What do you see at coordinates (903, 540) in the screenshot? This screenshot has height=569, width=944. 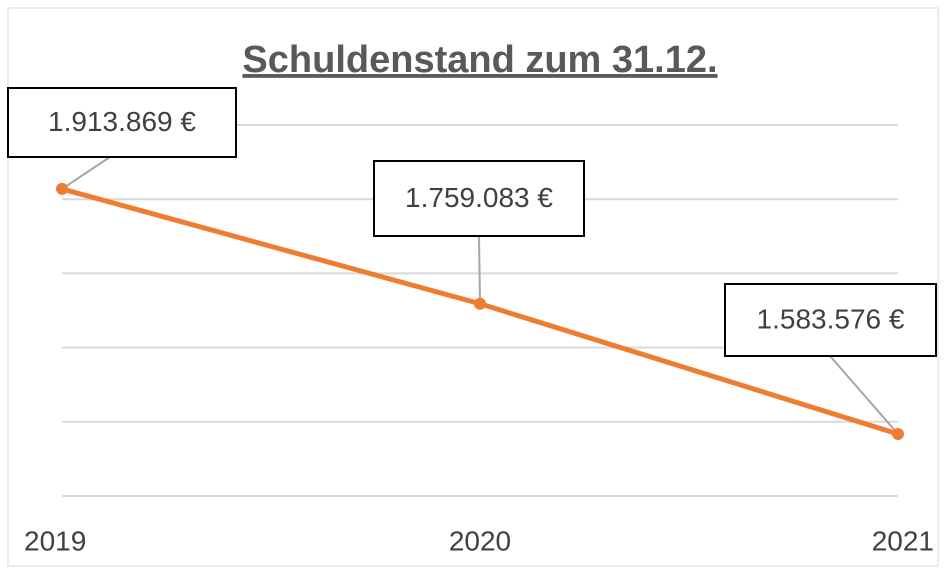 I see `x-tick-label: 2021` at bounding box center [903, 540].